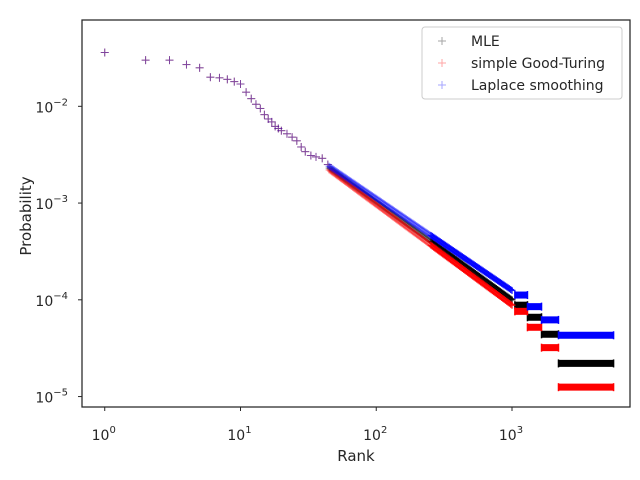 The width and height of the screenshot is (640, 480). Describe the element at coordinates (307, 425) in the screenshot. I see `x-axis-ticks: 100 101 102 103` at that location.